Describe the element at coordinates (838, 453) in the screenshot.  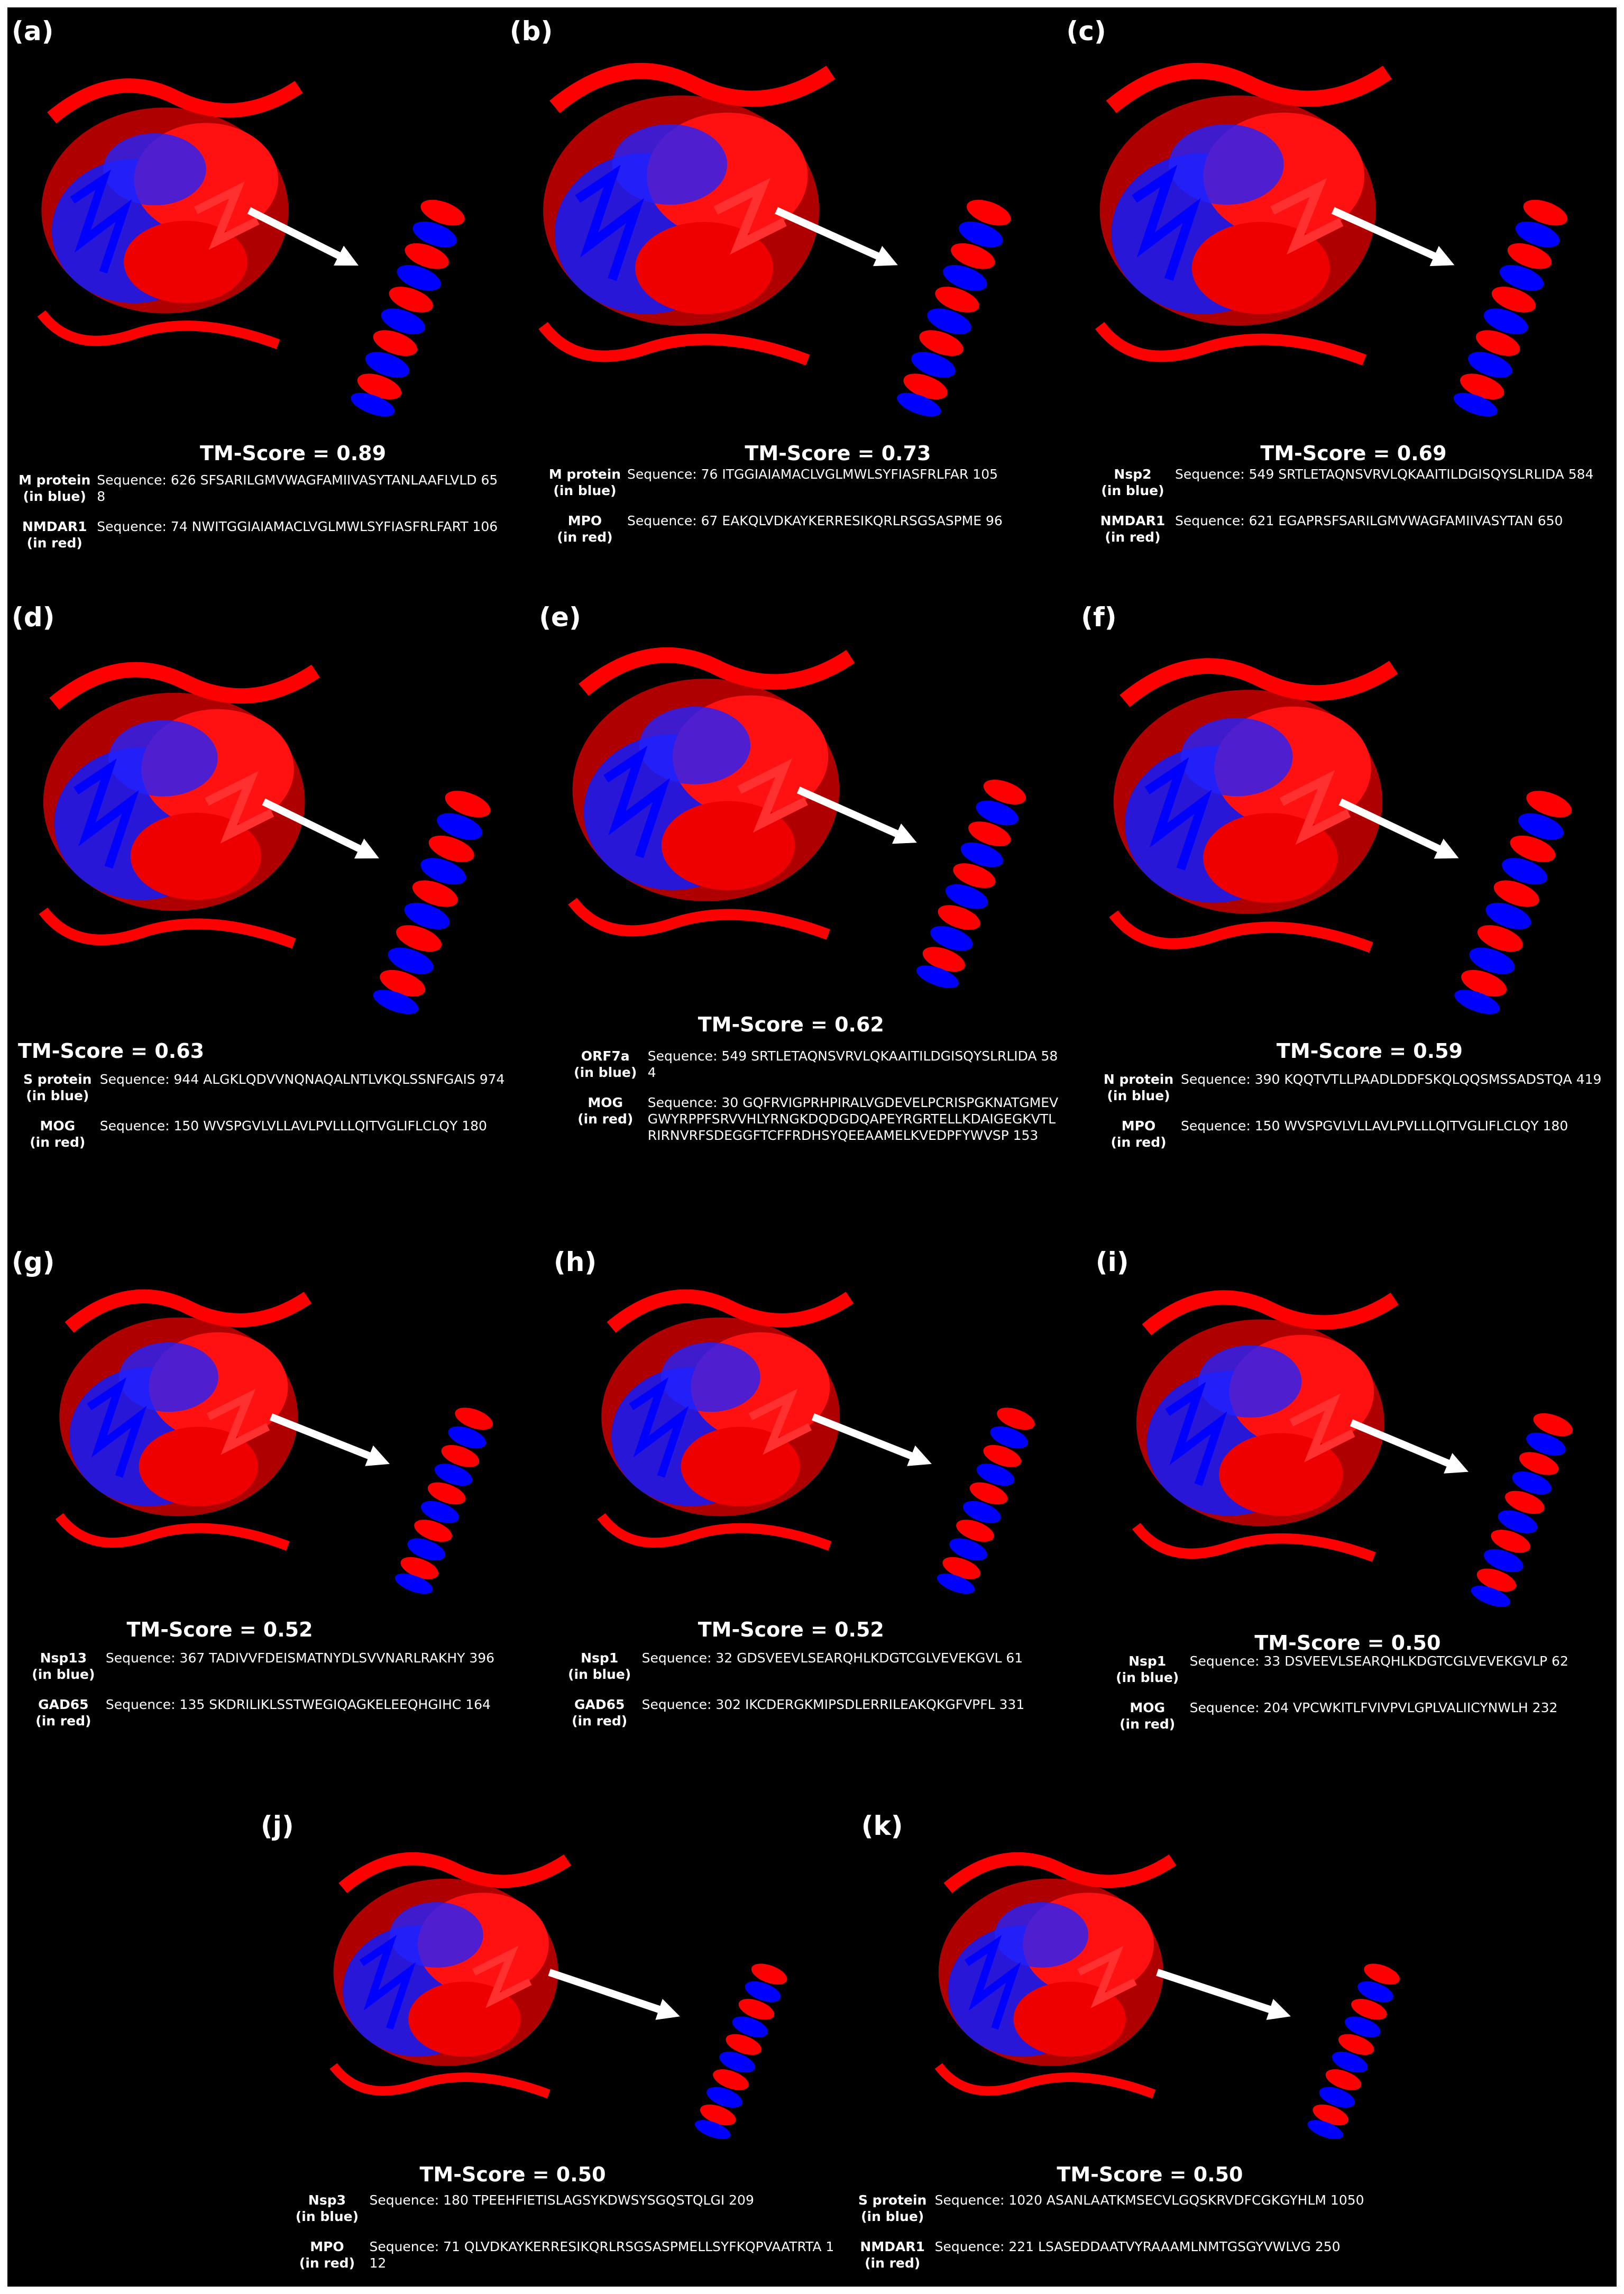
I see `tm-score: TM-Score = 0.73` at that location.